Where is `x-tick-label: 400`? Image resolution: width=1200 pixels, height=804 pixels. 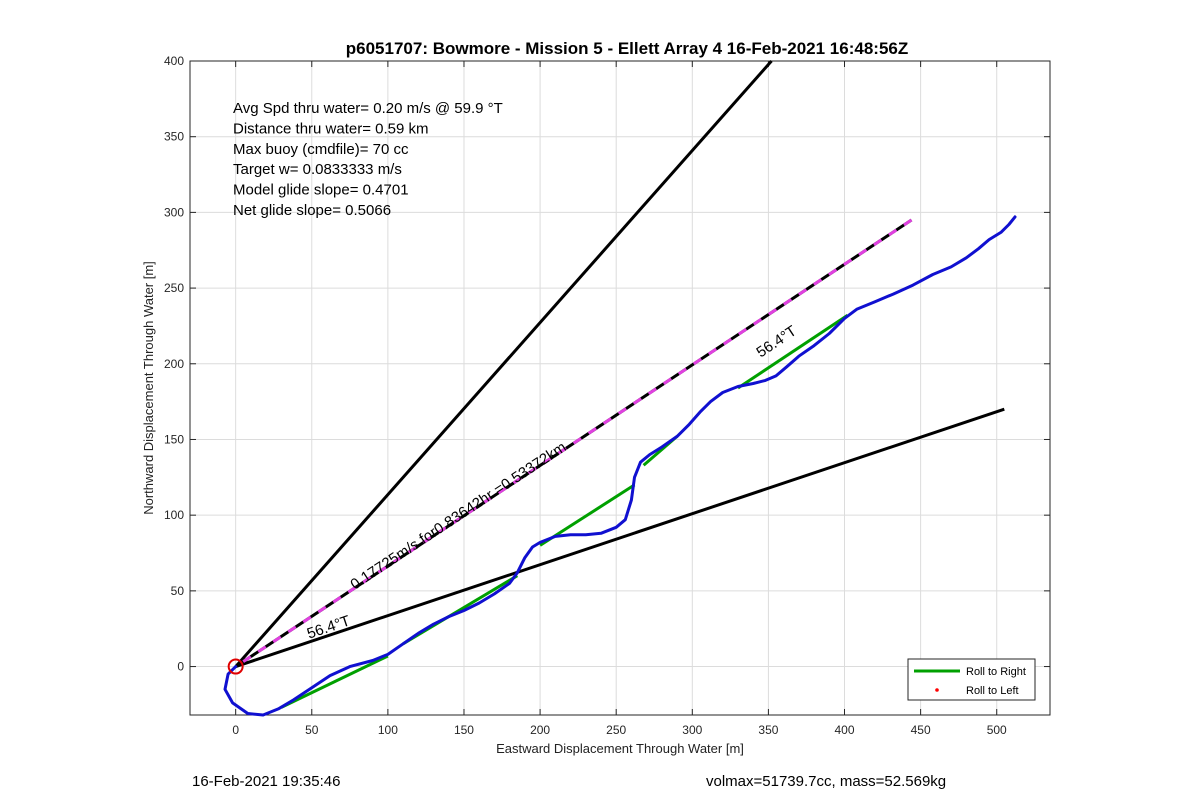
x-tick-label: 400 is located at coordinates (844, 730).